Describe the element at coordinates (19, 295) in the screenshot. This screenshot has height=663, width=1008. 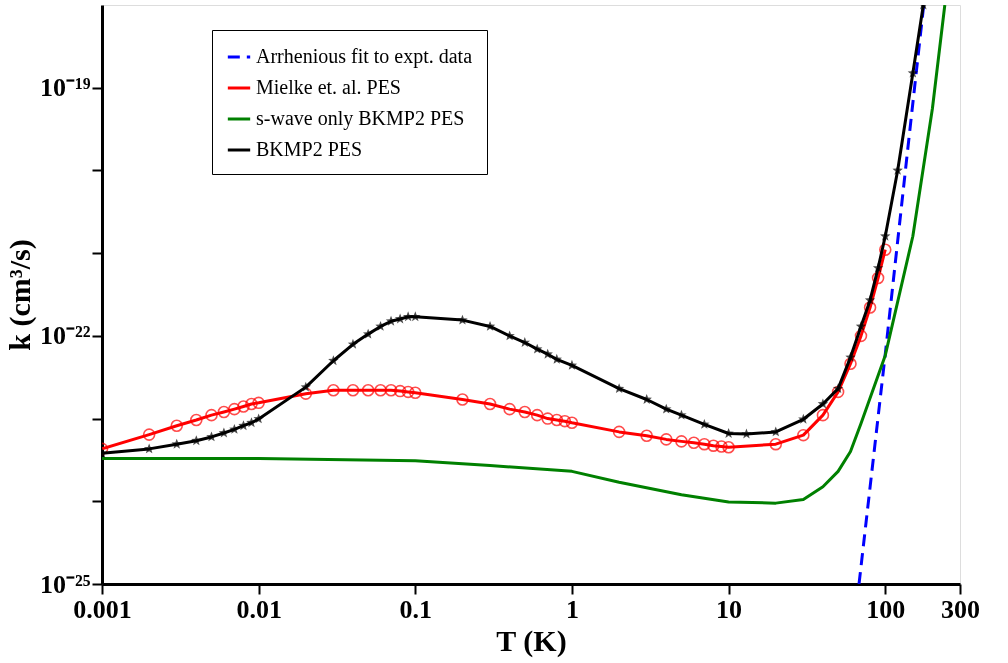
I see `y-axis-title: k (cm³/s)` at that location.